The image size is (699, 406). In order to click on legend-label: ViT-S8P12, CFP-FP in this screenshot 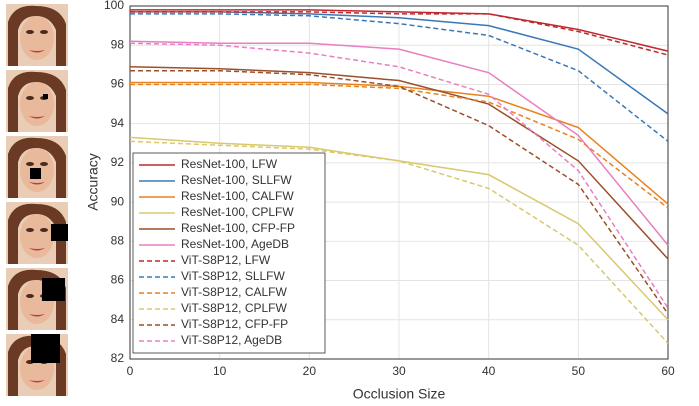, I will do `click(234, 324)`.